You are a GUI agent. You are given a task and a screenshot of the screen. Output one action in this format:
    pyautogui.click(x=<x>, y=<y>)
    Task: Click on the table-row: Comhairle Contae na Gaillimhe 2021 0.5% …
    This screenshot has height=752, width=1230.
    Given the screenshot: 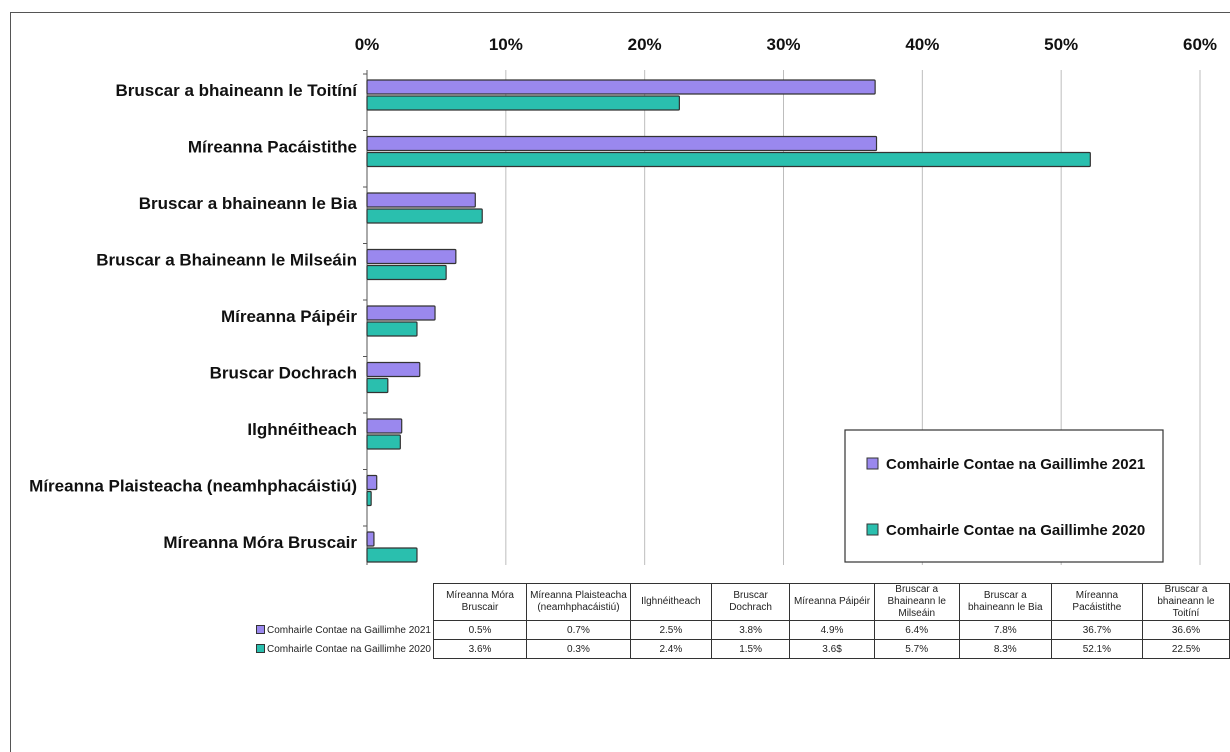 What is the action you would take?
    pyautogui.click(x=743, y=630)
    